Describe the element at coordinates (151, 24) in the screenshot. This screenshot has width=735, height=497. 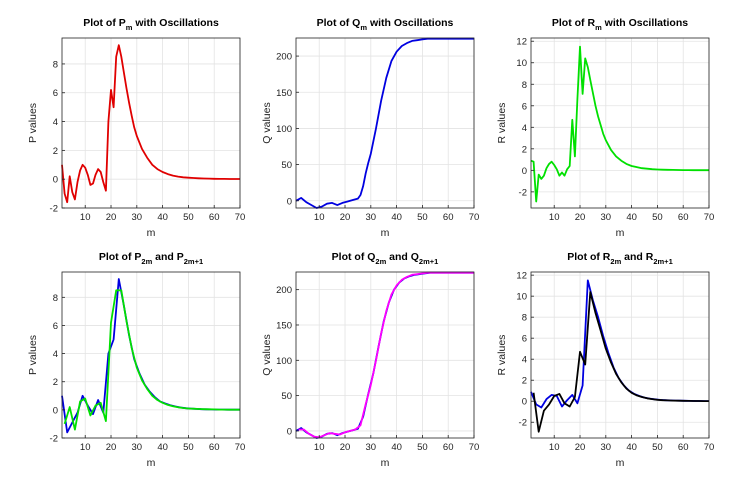
I see `chart-title: Plot of Pm with Oscillations` at that location.